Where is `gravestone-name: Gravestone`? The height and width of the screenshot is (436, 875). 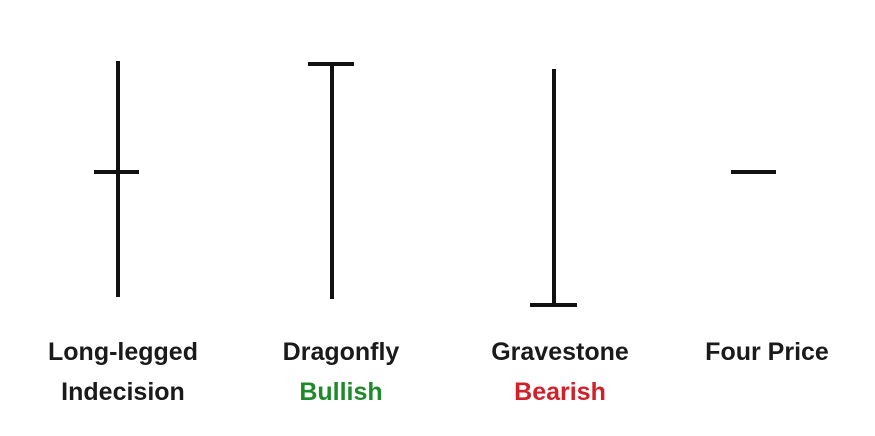
gravestone-name: Gravestone is located at coordinates (560, 352).